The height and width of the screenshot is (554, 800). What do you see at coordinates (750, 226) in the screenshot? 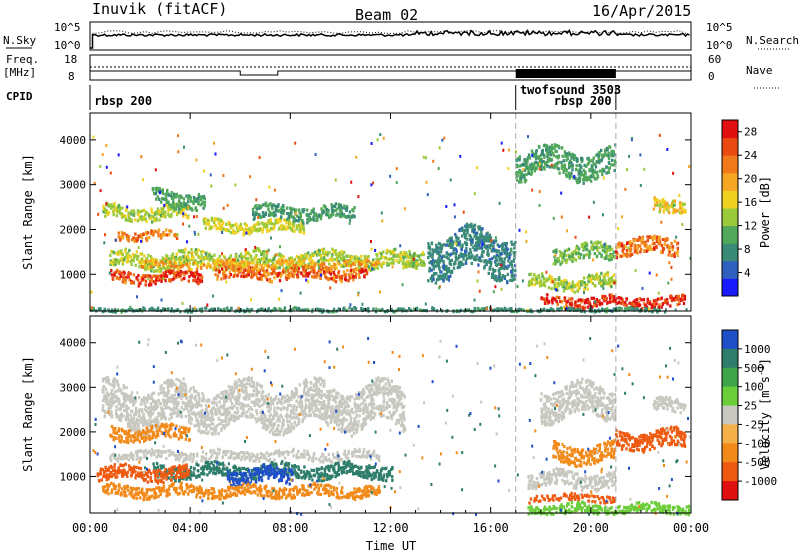
I see `power-colorbar-ticklabel-2: 12` at bounding box center [750, 226].